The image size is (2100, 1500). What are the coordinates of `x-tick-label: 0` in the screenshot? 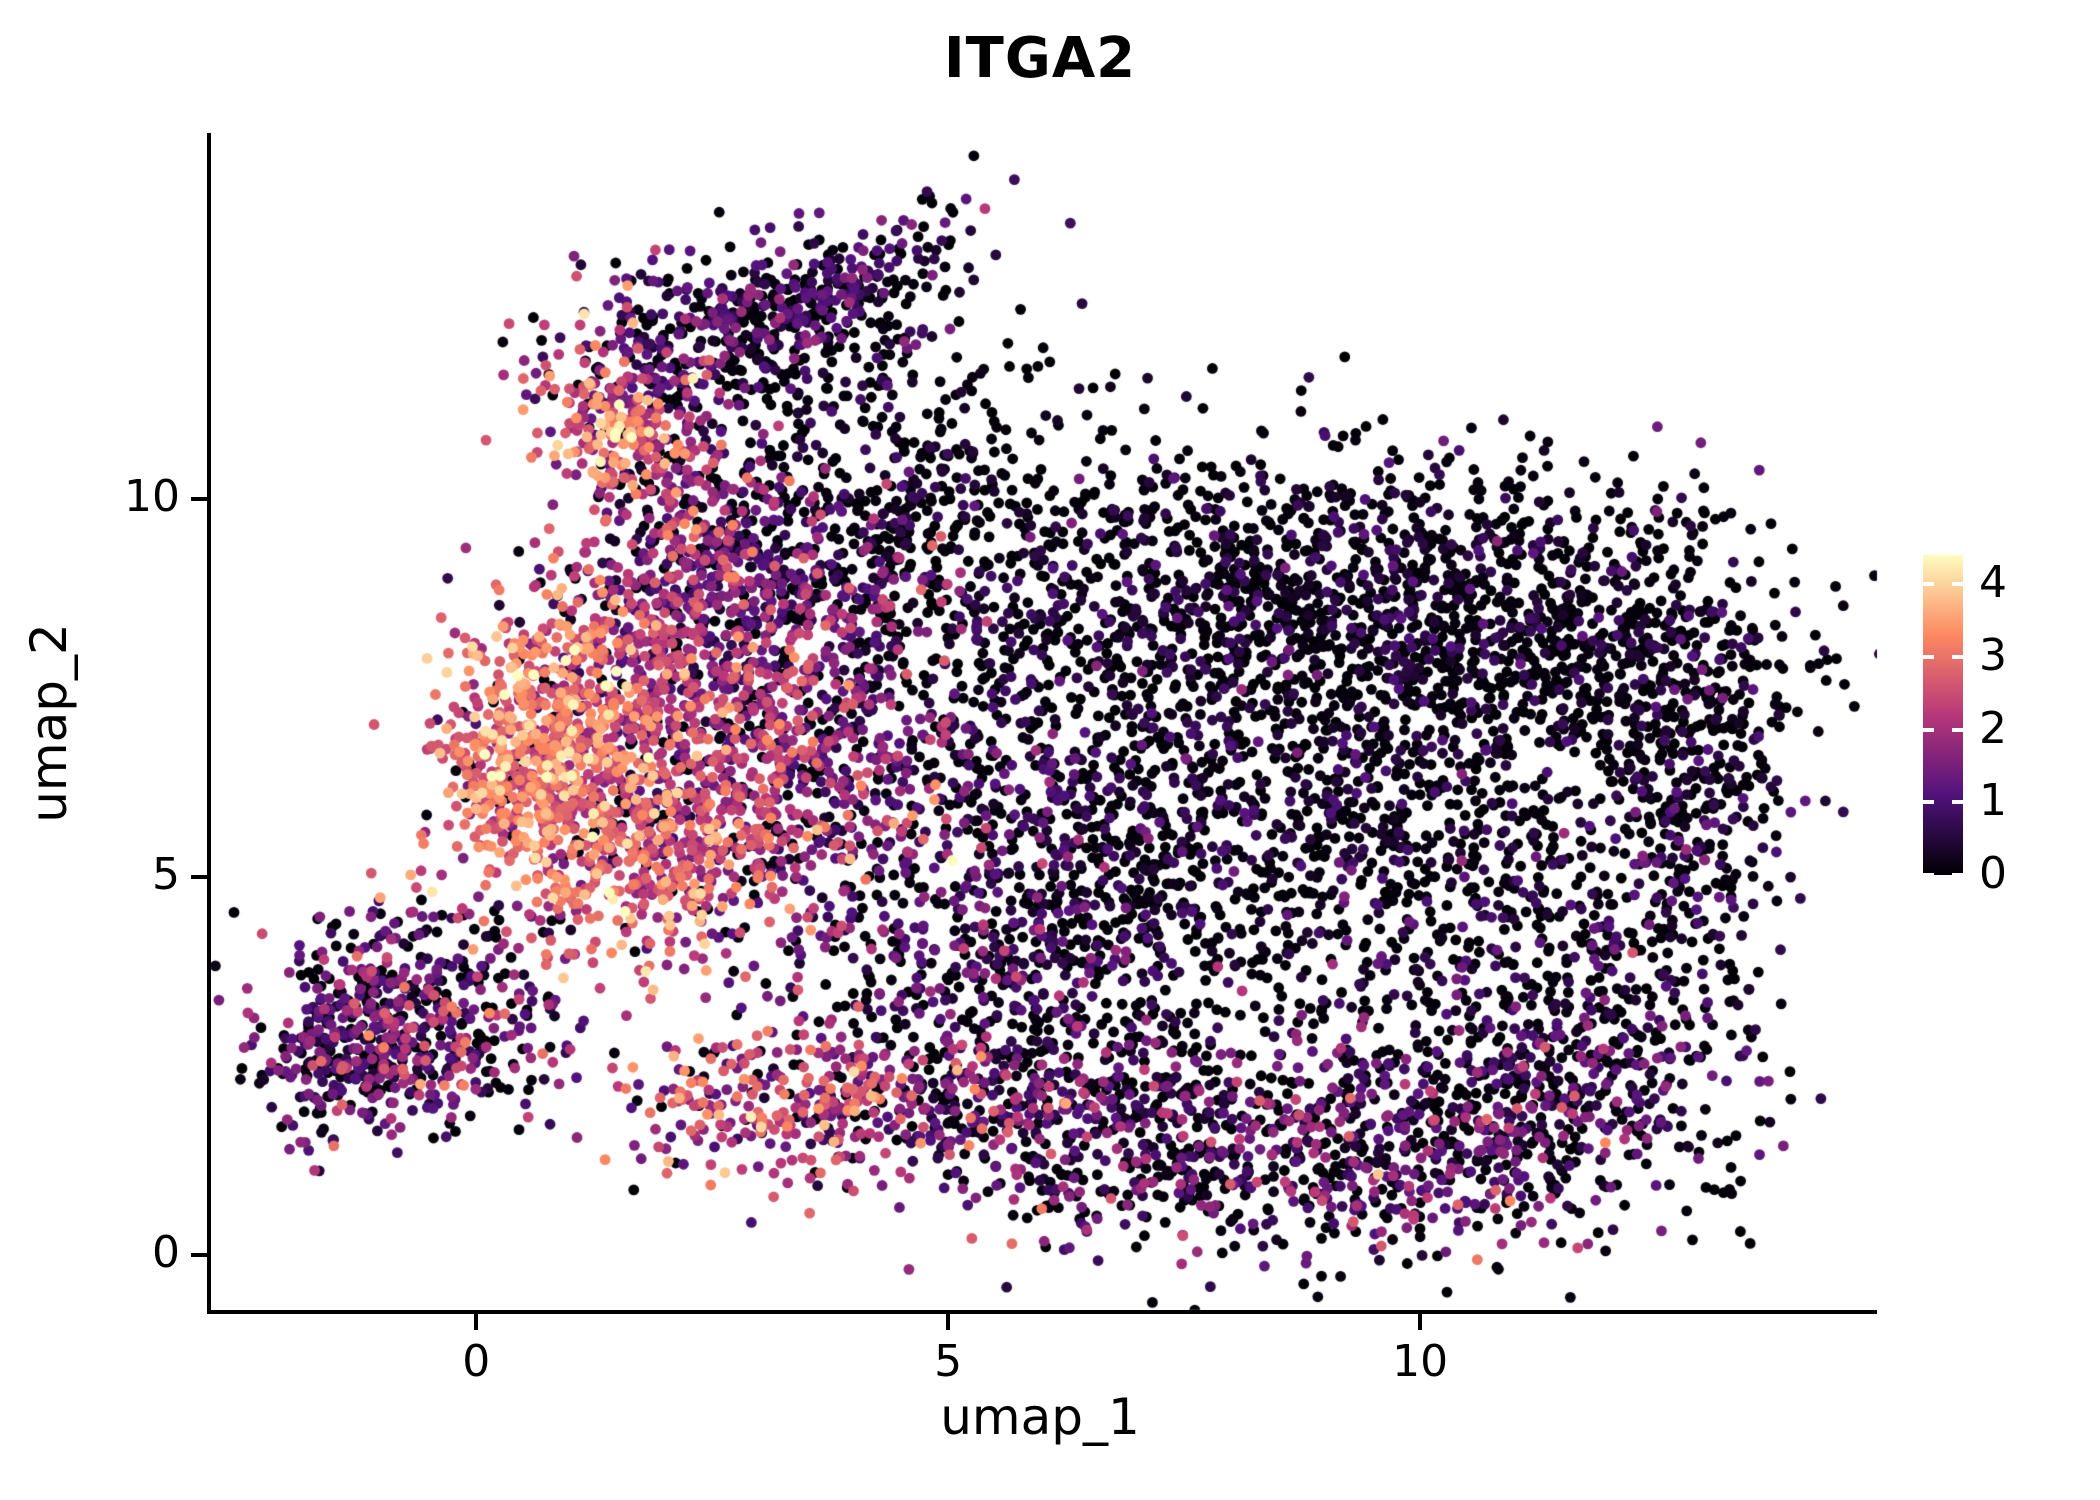 It's located at (476, 1361).